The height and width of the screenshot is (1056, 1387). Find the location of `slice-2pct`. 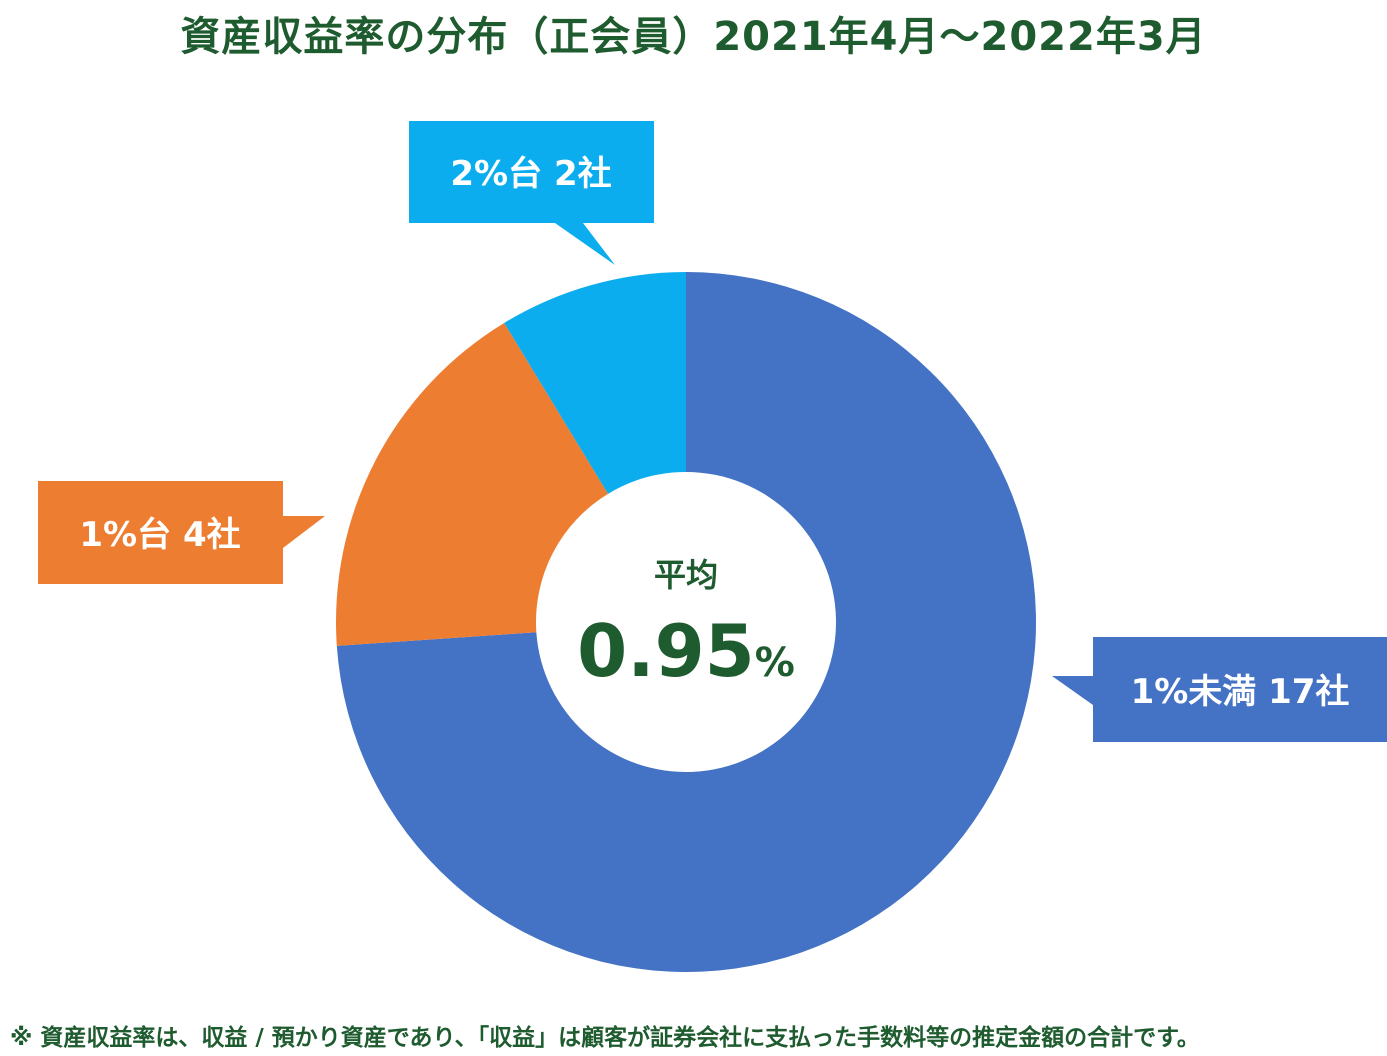

slice-2pct is located at coordinates (595, 383).